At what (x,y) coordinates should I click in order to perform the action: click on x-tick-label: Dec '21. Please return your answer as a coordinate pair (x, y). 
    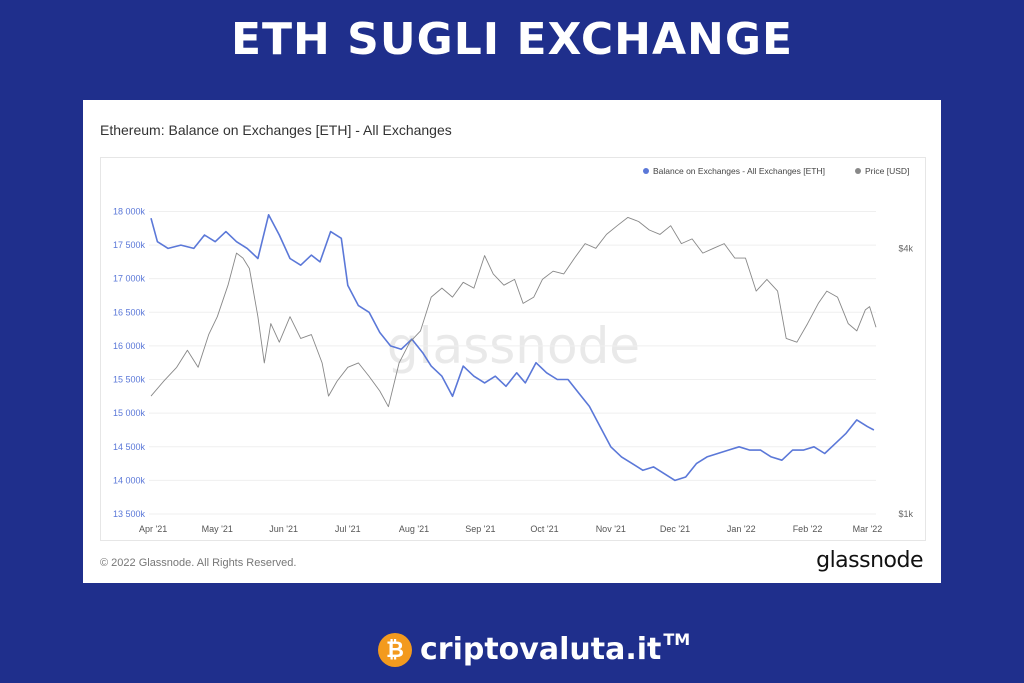
    Looking at the image, I should click on (675, 529).